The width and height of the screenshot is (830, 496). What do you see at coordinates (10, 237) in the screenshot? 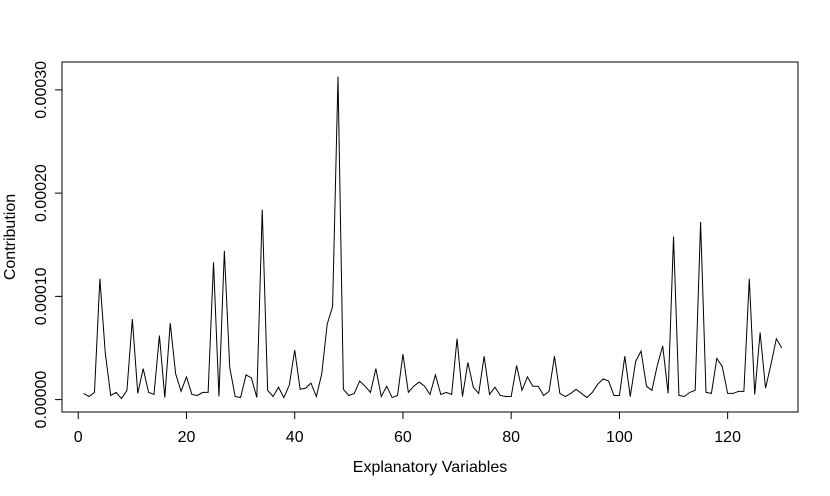
I see `y-axis-label: Contribution` at bounding box center [10, 237].